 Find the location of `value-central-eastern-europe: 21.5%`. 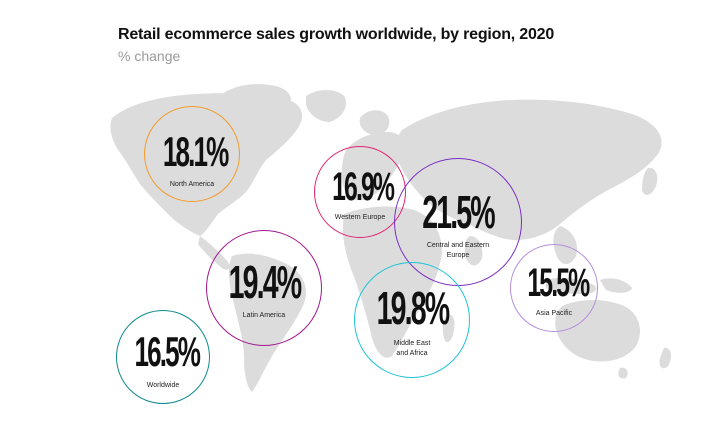

value-central-eastern-europe: 21.5% is located at coordinates (458, 212).